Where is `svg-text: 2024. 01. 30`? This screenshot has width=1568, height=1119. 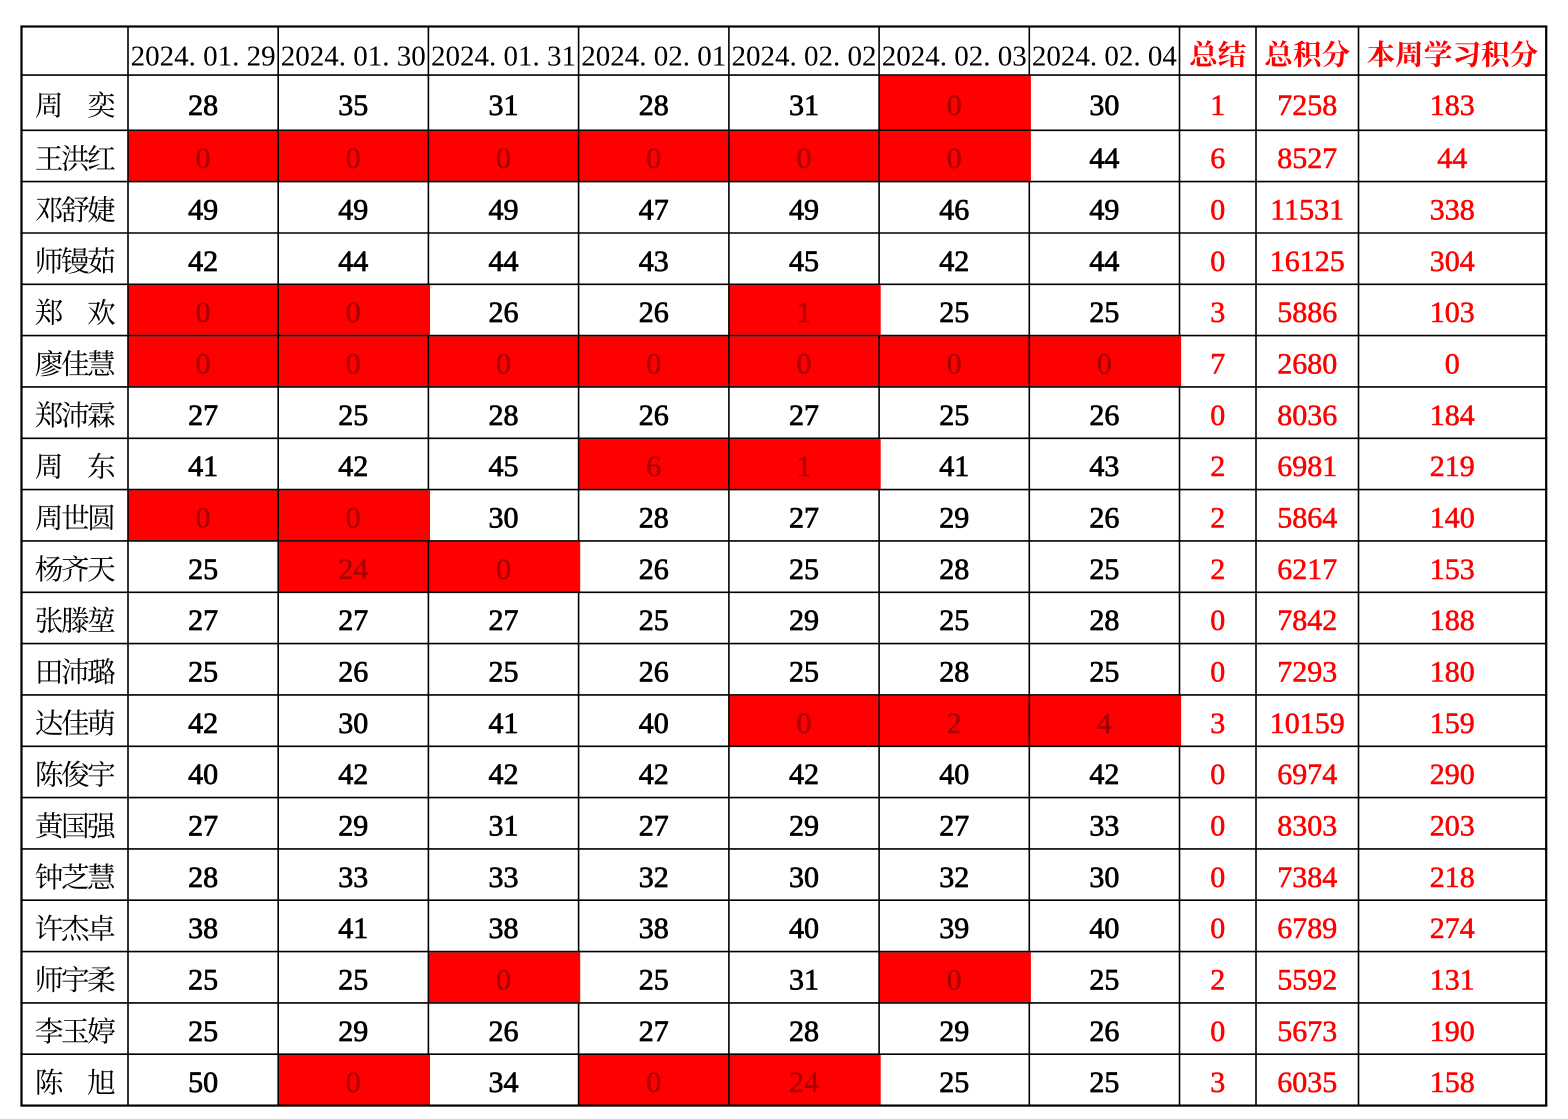 svg-text: 2024. 01. 30 is located at coordinates (353, 56).